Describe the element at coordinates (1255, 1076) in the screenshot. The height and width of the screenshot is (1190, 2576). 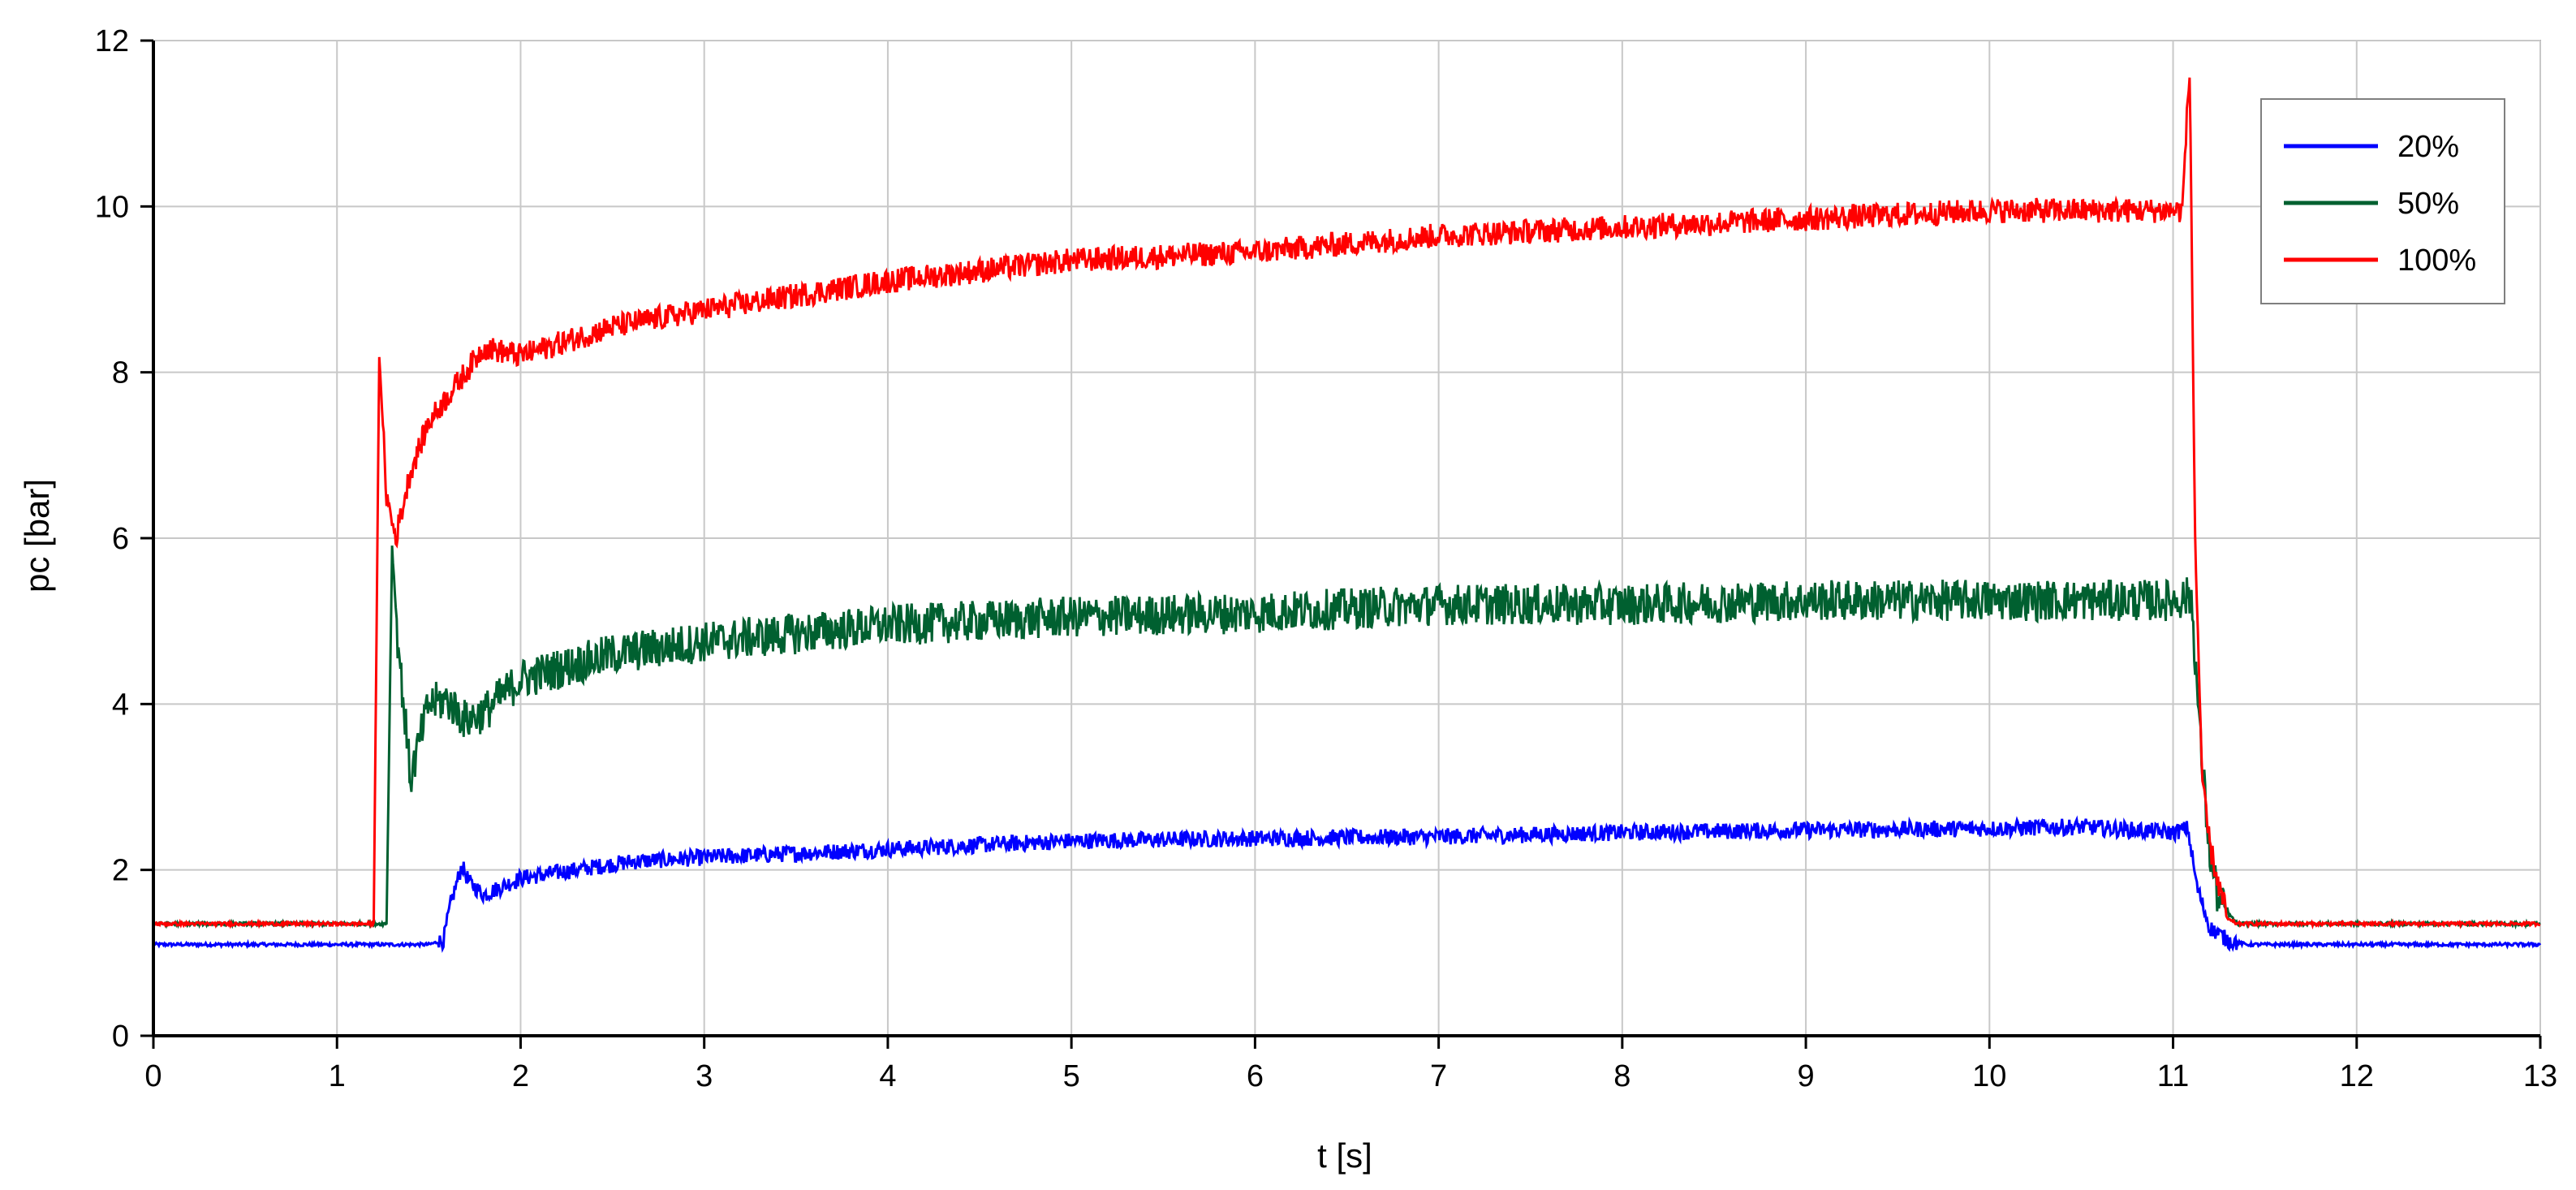
I see `x-tick-label: 6` at that location.